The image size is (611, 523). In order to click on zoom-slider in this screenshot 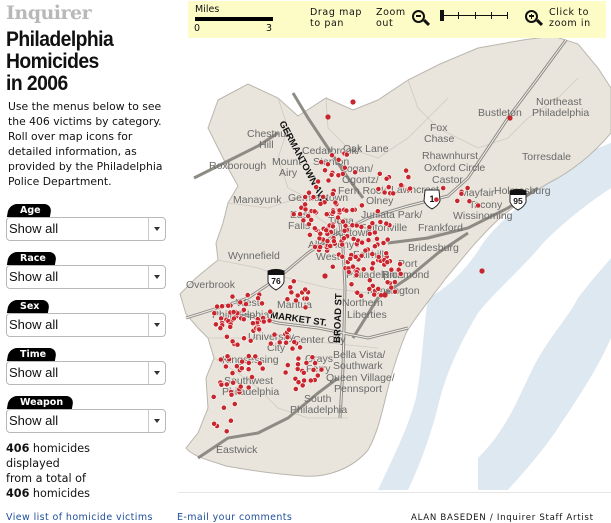, I will do `click(474, 15)`.